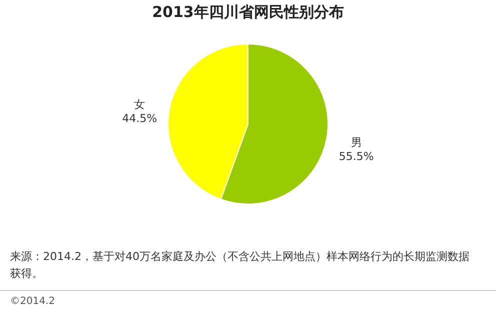  Describe the element at coordinates (140, 119) in the screenshot. I see `data-label: 44.5%` at that location.